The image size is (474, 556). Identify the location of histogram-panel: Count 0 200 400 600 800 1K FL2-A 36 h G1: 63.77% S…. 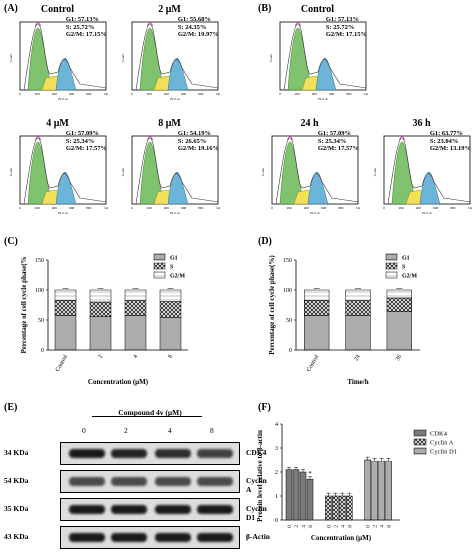
(421, 166).